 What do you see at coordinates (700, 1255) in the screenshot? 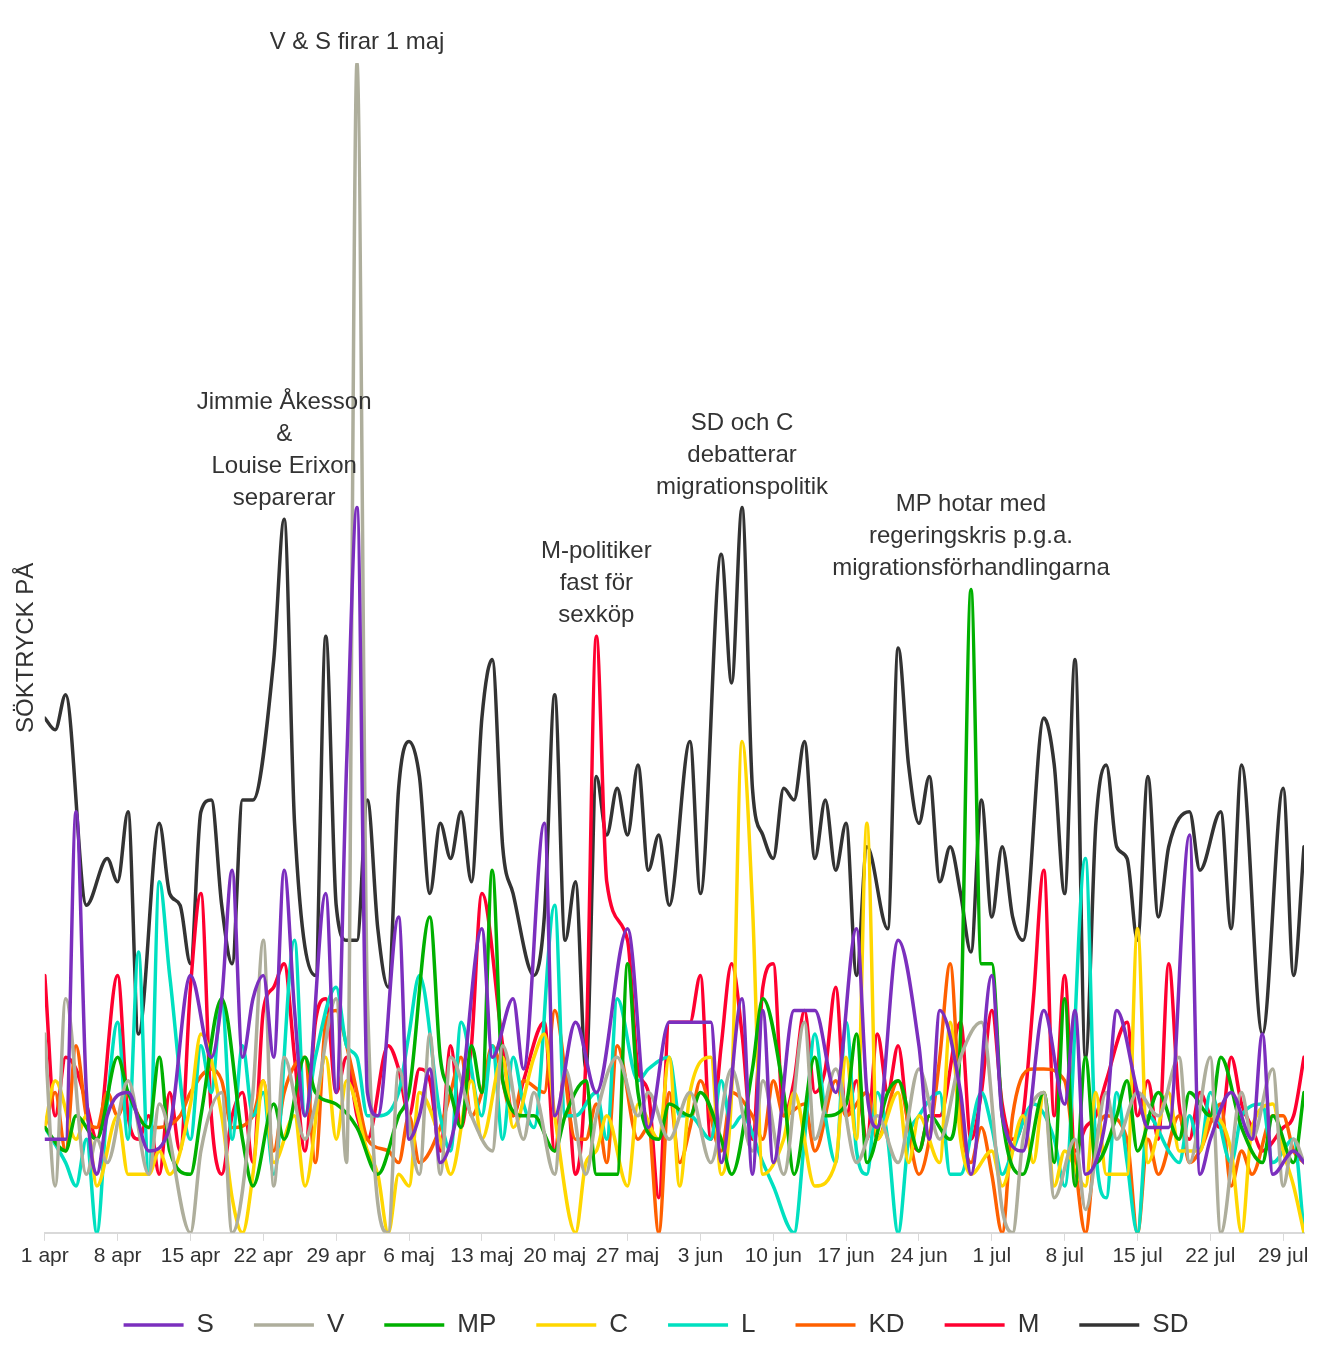
I see `x-tick-label: 3 jun` at bounding box center [700, 1255].